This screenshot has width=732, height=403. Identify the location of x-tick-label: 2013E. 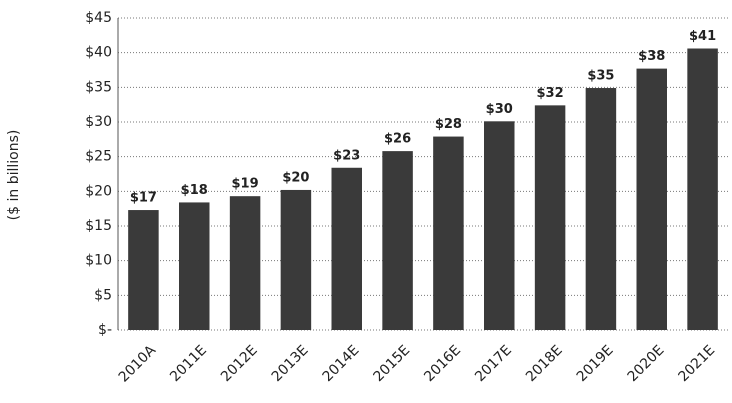
(290, 363).